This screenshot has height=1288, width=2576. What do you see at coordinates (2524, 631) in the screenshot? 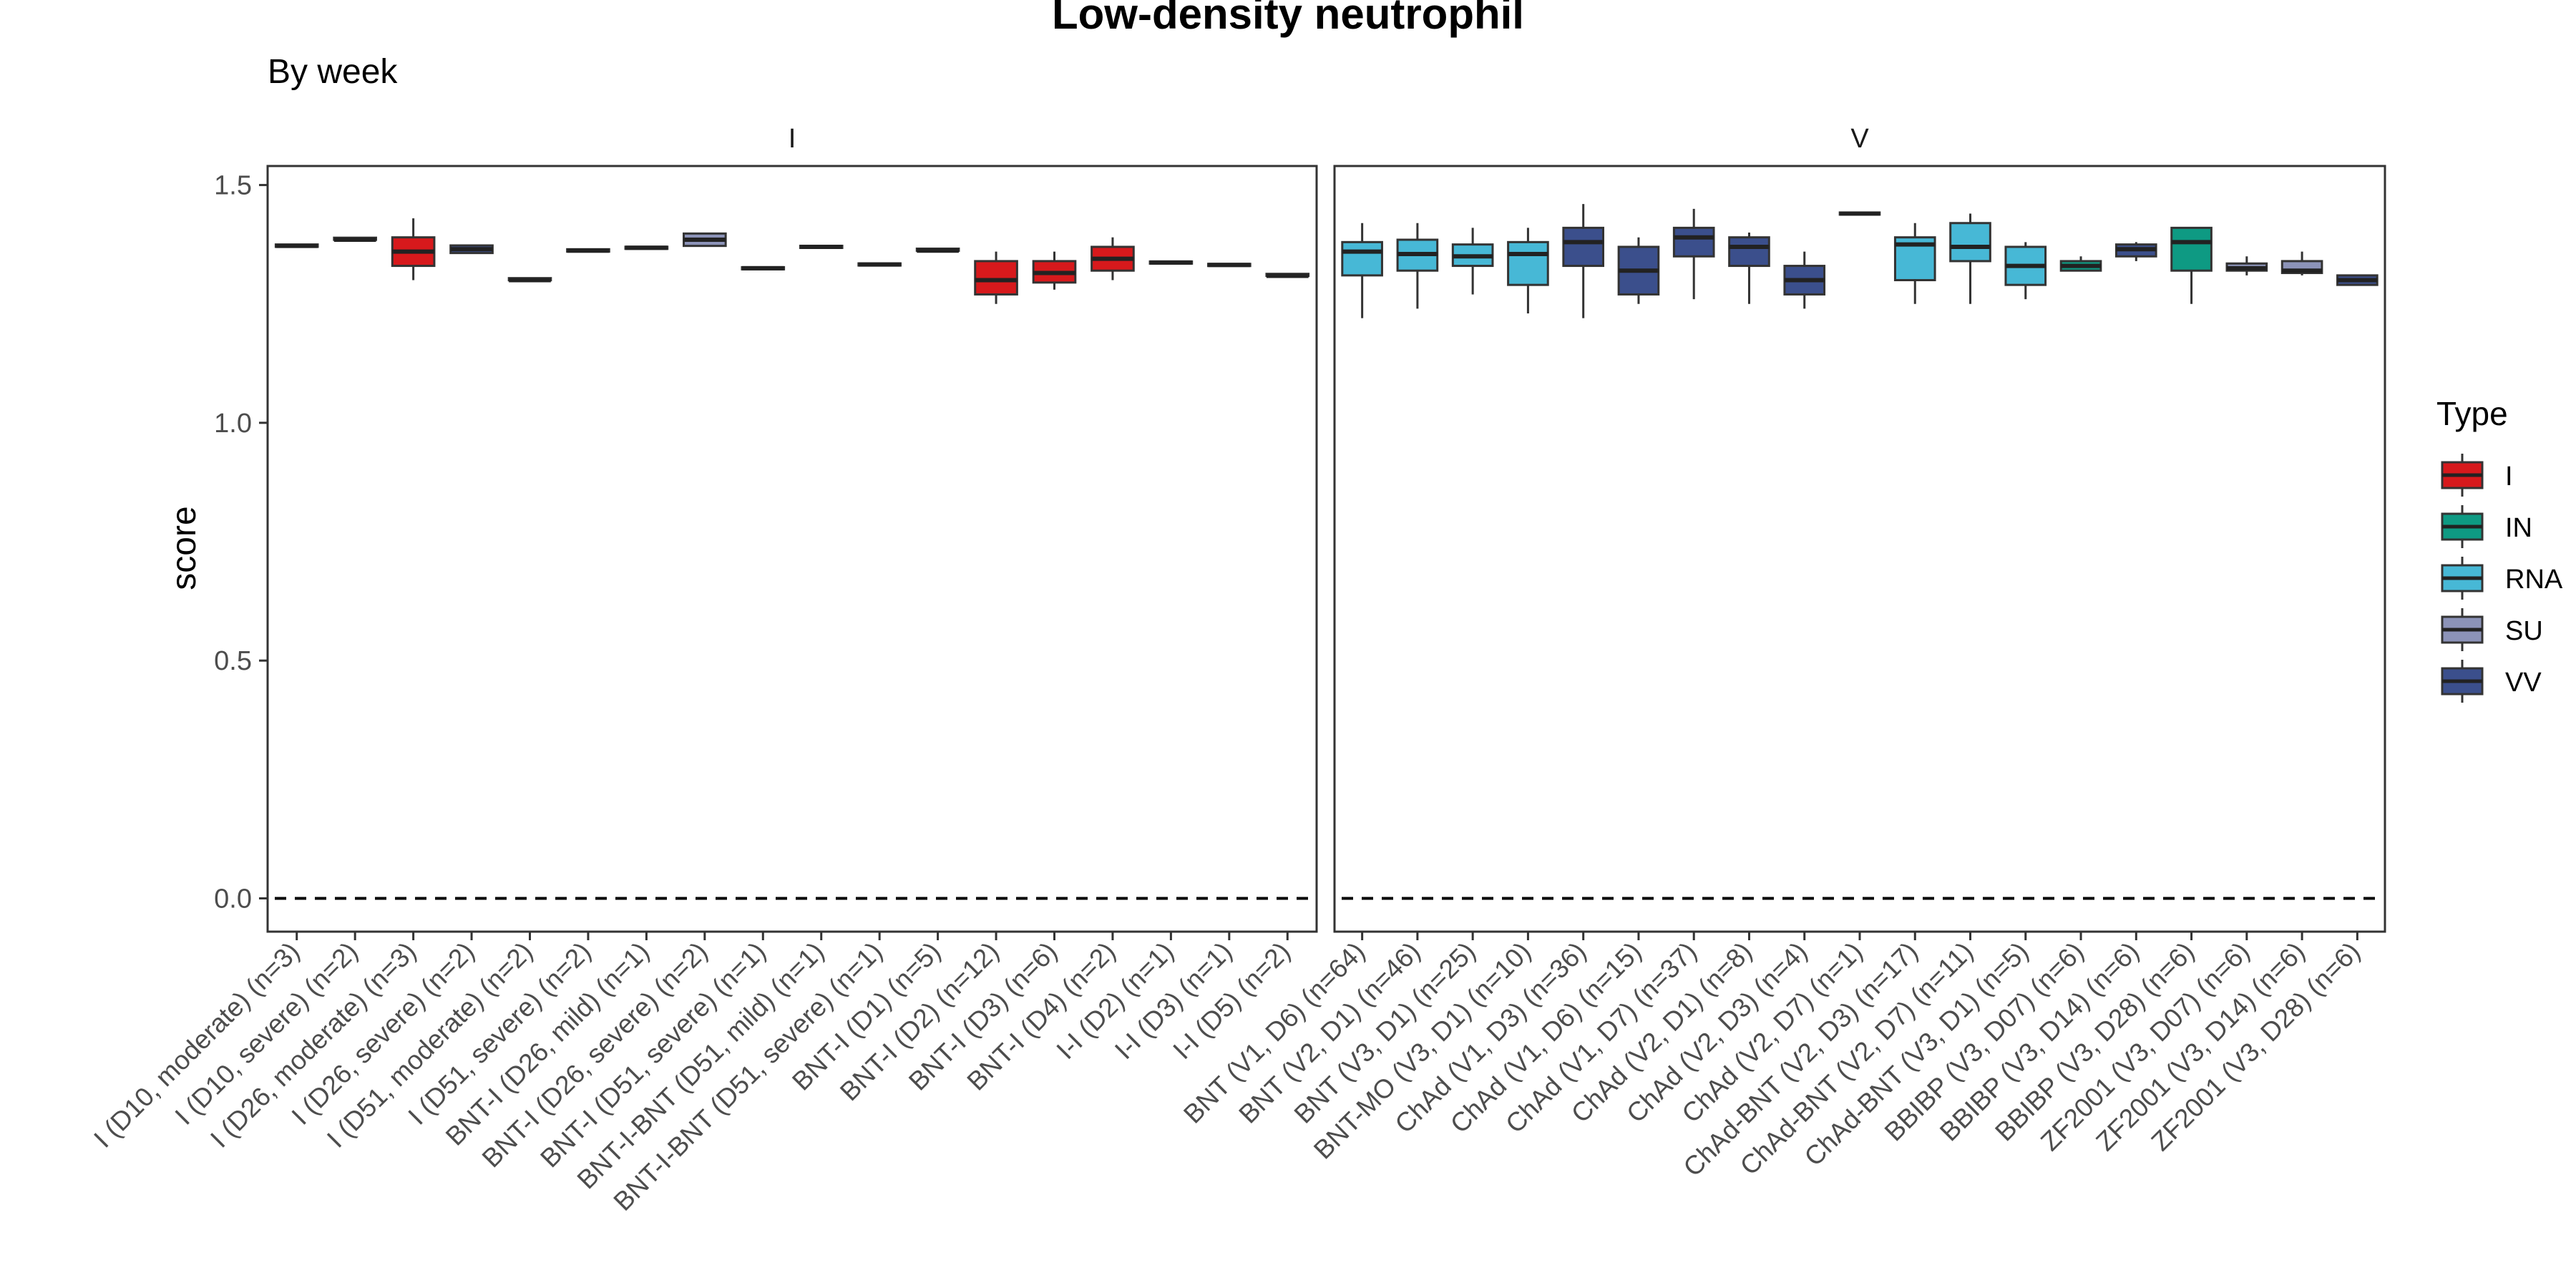
I see `legend-label: SU` at bounding box center [2524, 631].